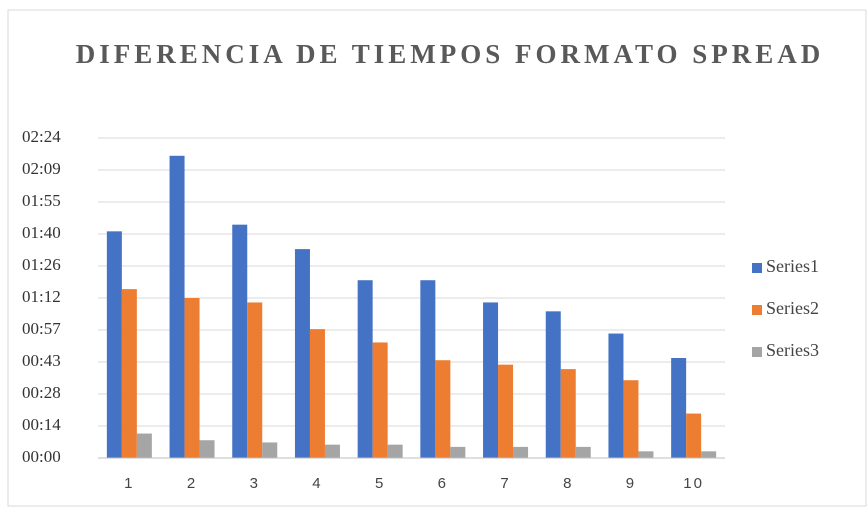  What do you see at coordinates (41, 360) in the screenshot?
I see `y-tick-label: 00:43` at bounding box center [41, 360].